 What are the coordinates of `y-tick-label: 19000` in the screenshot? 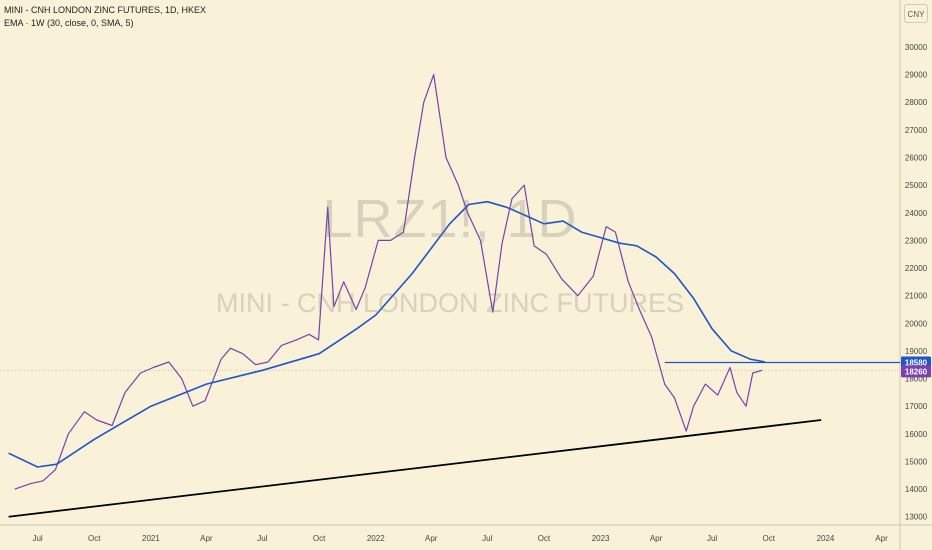 It's located at (916, 351).